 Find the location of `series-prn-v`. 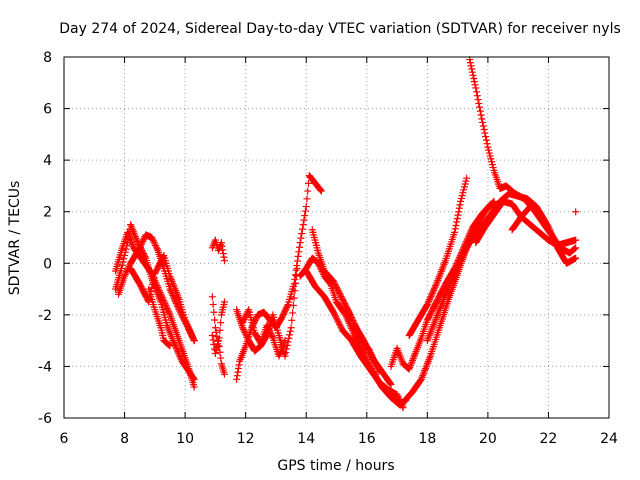

series-prn-v is located at coordinates (544, 235).